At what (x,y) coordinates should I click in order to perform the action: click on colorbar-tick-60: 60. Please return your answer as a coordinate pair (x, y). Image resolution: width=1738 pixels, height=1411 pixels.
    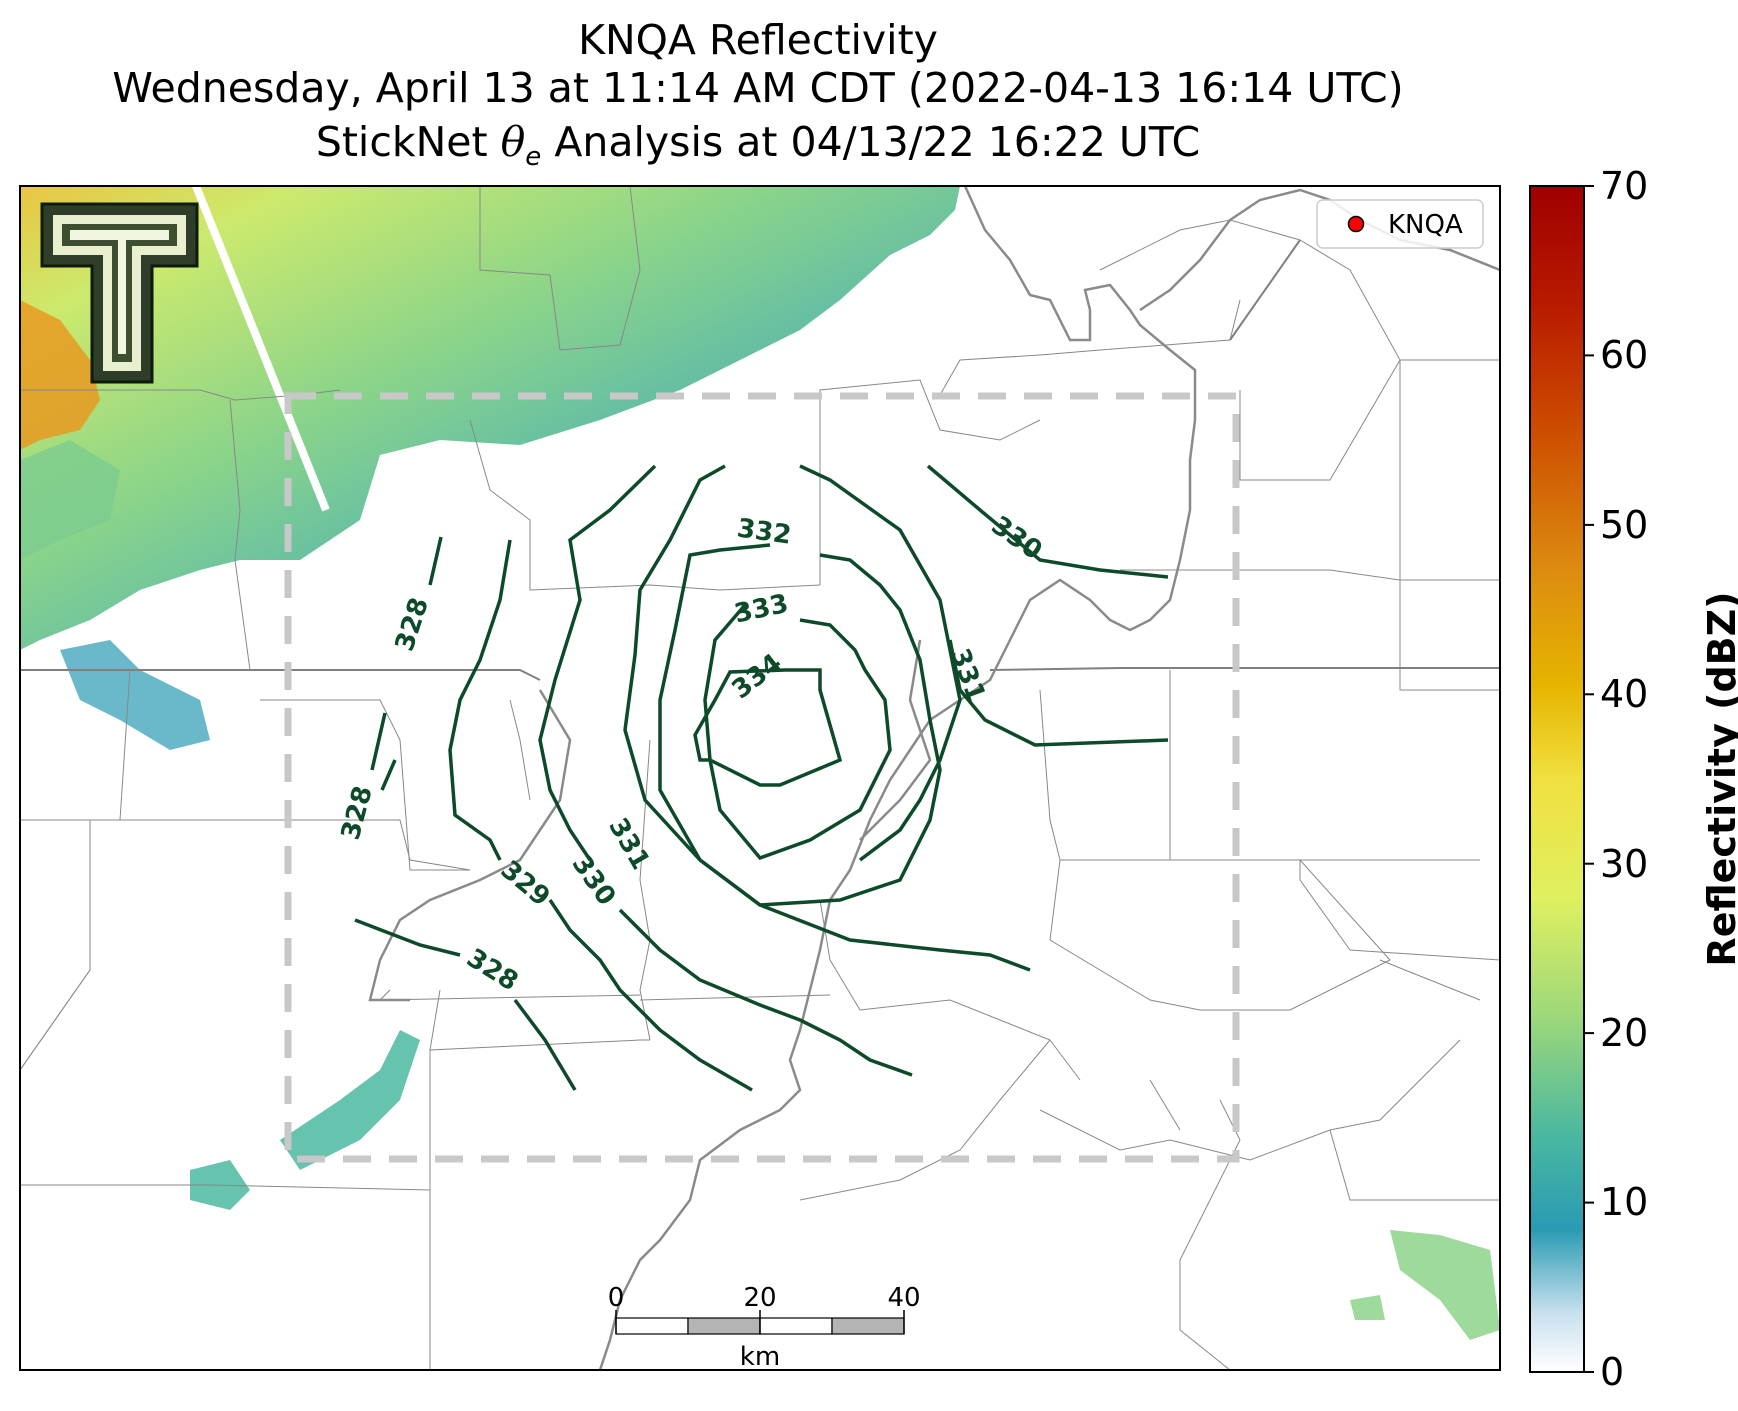
    Looking at the image, I should click on (1624, 355).